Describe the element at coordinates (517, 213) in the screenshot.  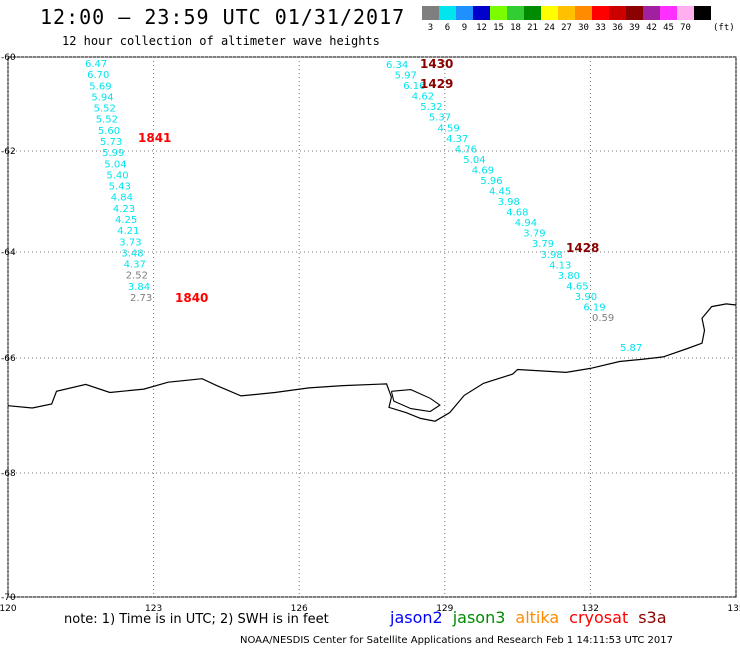
I see `wave-height-label: 4.68` at that location.